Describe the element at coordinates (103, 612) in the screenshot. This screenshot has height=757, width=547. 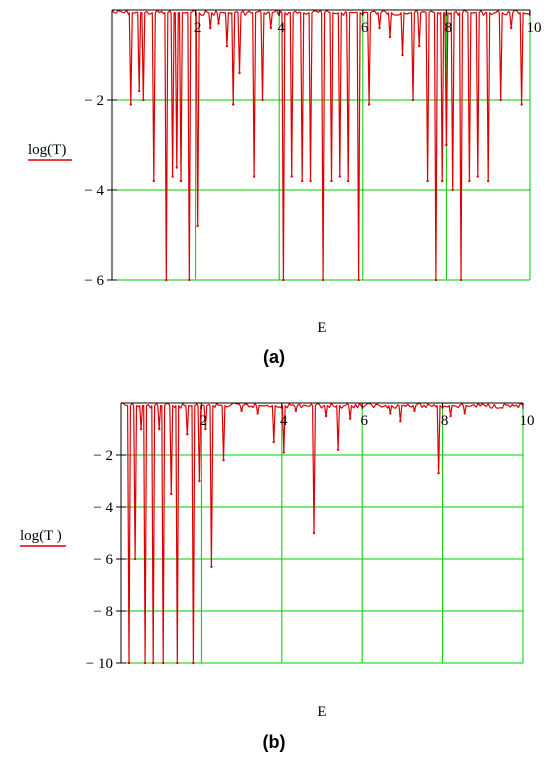
I see `panel-b-ytick-label-3: − 8` at that location.